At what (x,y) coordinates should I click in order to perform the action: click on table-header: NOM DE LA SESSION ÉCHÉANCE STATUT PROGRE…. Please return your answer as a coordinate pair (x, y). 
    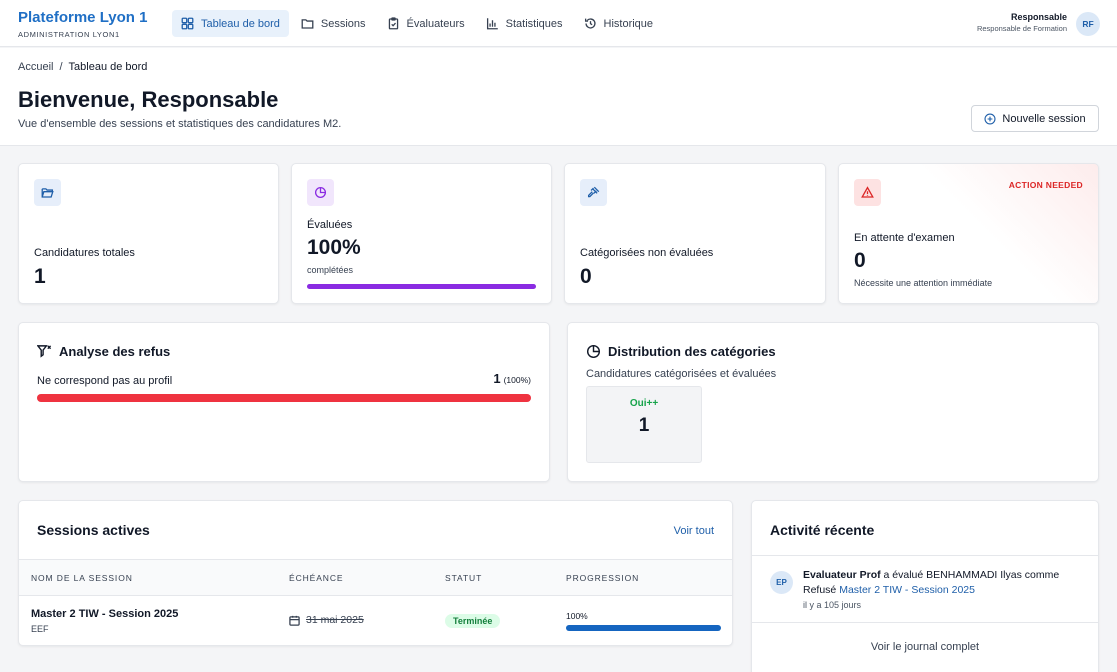
    Looking at the image, I should click on (375, 577).